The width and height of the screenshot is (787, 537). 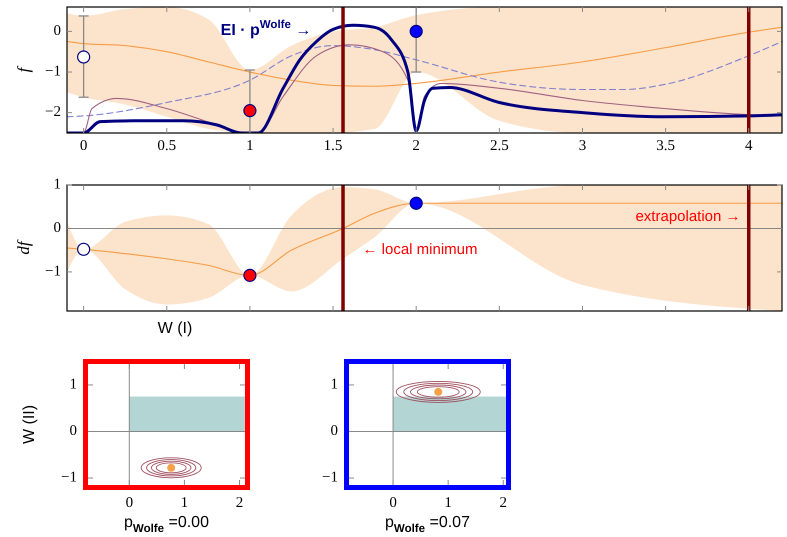 What do you see at coordinates (166, 146) in the screenshot?
I see `x-tick-label: 0.5` at bounding box center [166, 146].